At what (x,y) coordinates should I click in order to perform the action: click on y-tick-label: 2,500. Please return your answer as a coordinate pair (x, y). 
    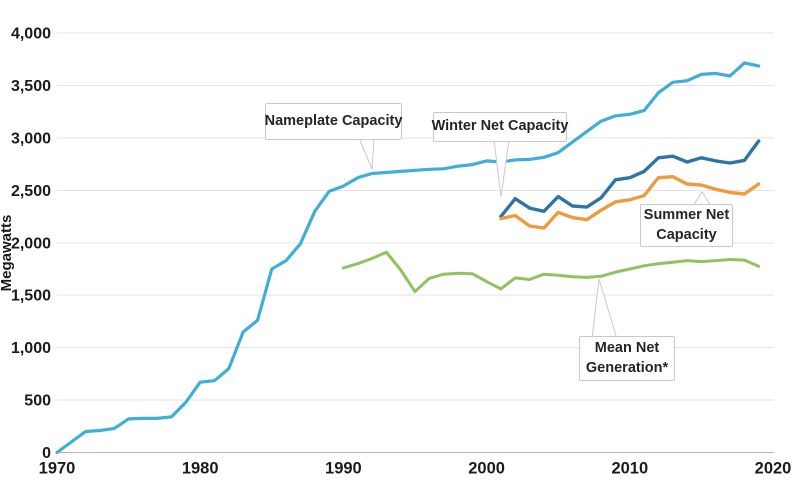
    Looking at the image, I should click on (31, 191).